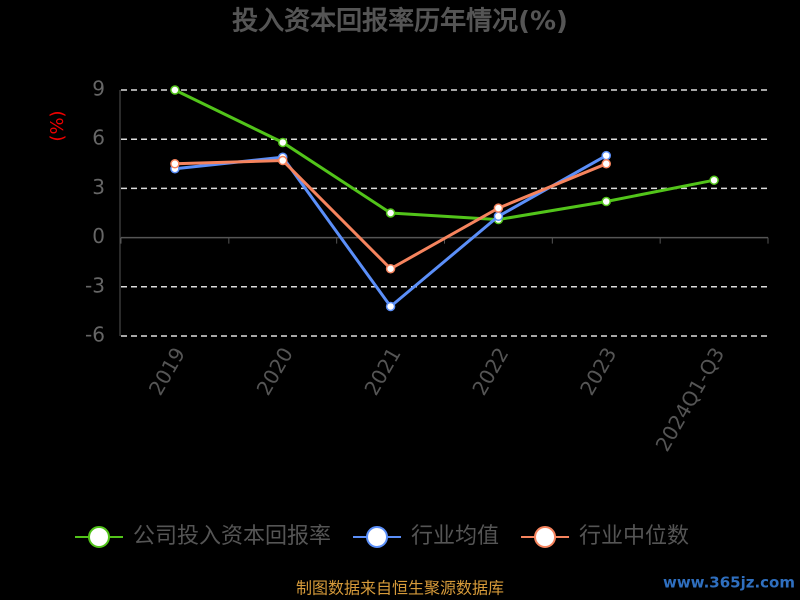  Describe the element at coordinates (729, 583) in the screenshot. I see `watermark: www.365jz.com` at that location.